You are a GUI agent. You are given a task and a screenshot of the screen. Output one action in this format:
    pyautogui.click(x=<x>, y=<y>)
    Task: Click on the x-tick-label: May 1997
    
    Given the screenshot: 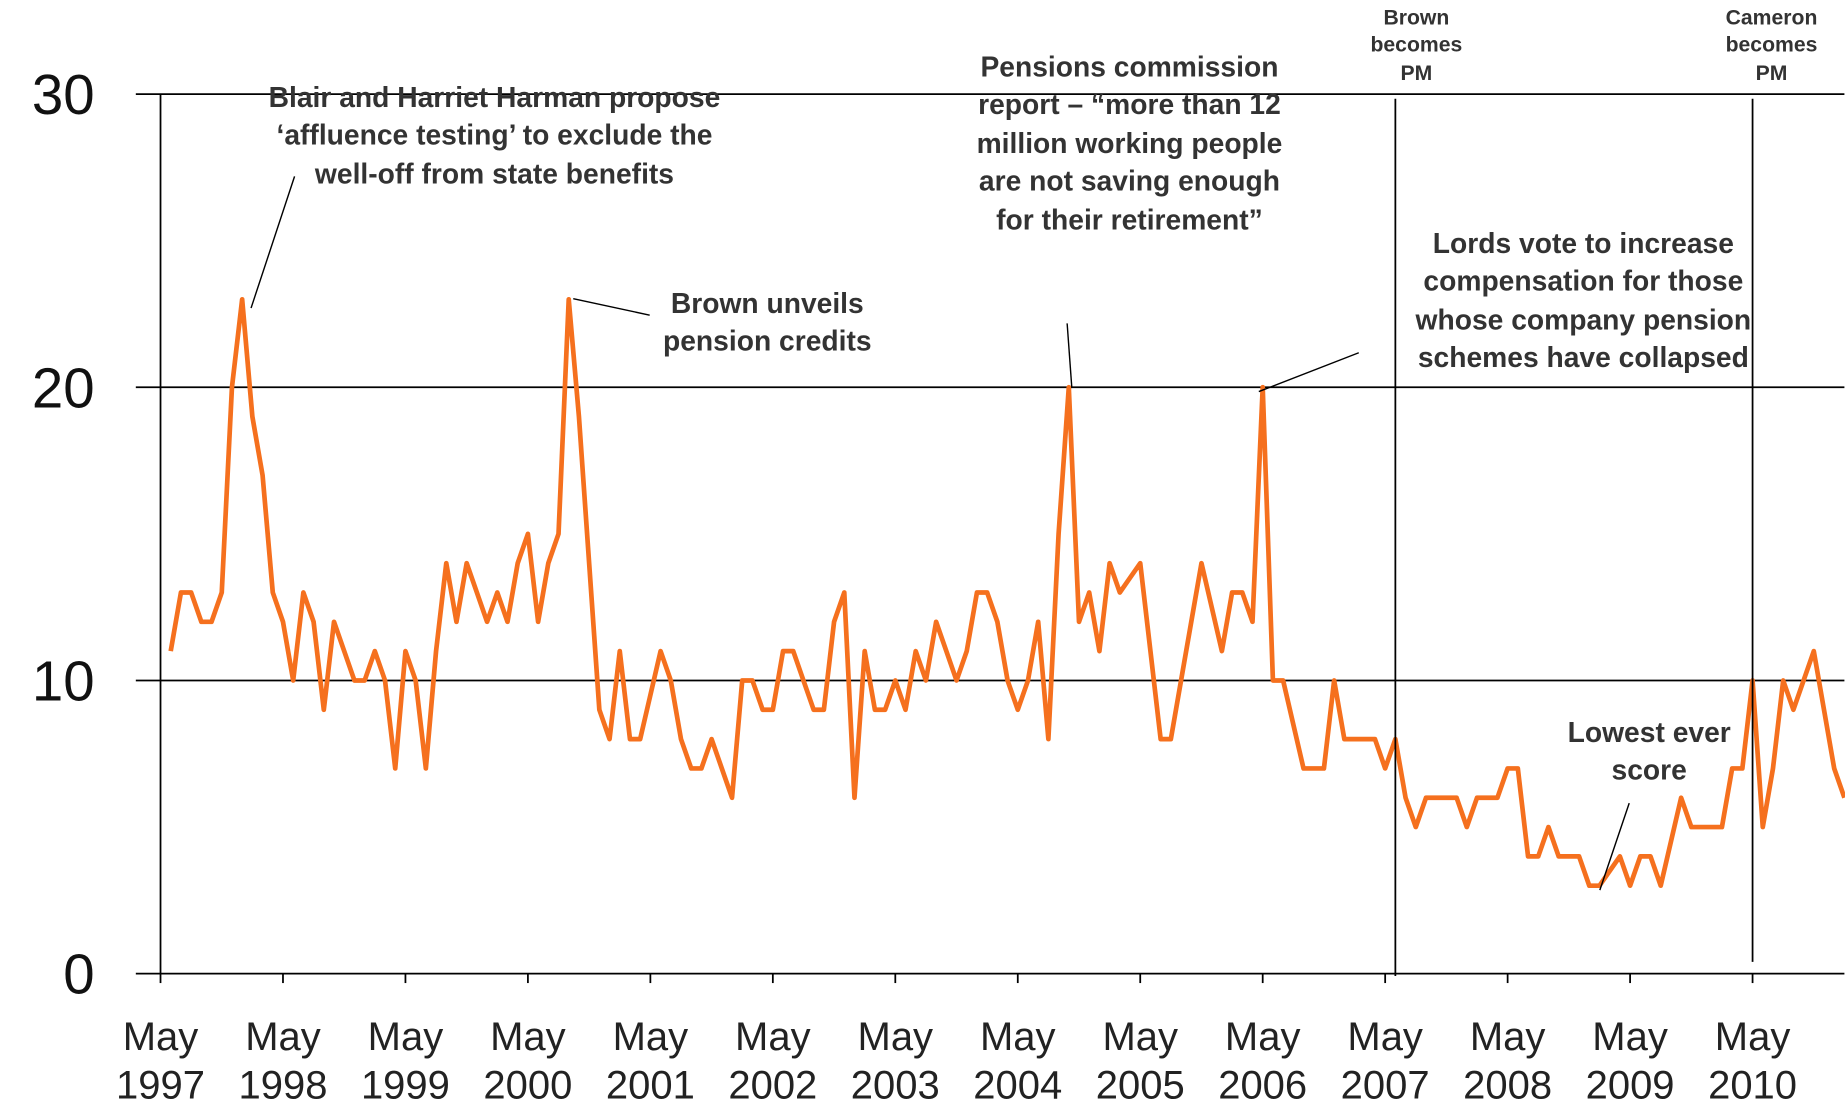 What is the action you would take?
    pyautogui.click(x=160, y=1058)
    